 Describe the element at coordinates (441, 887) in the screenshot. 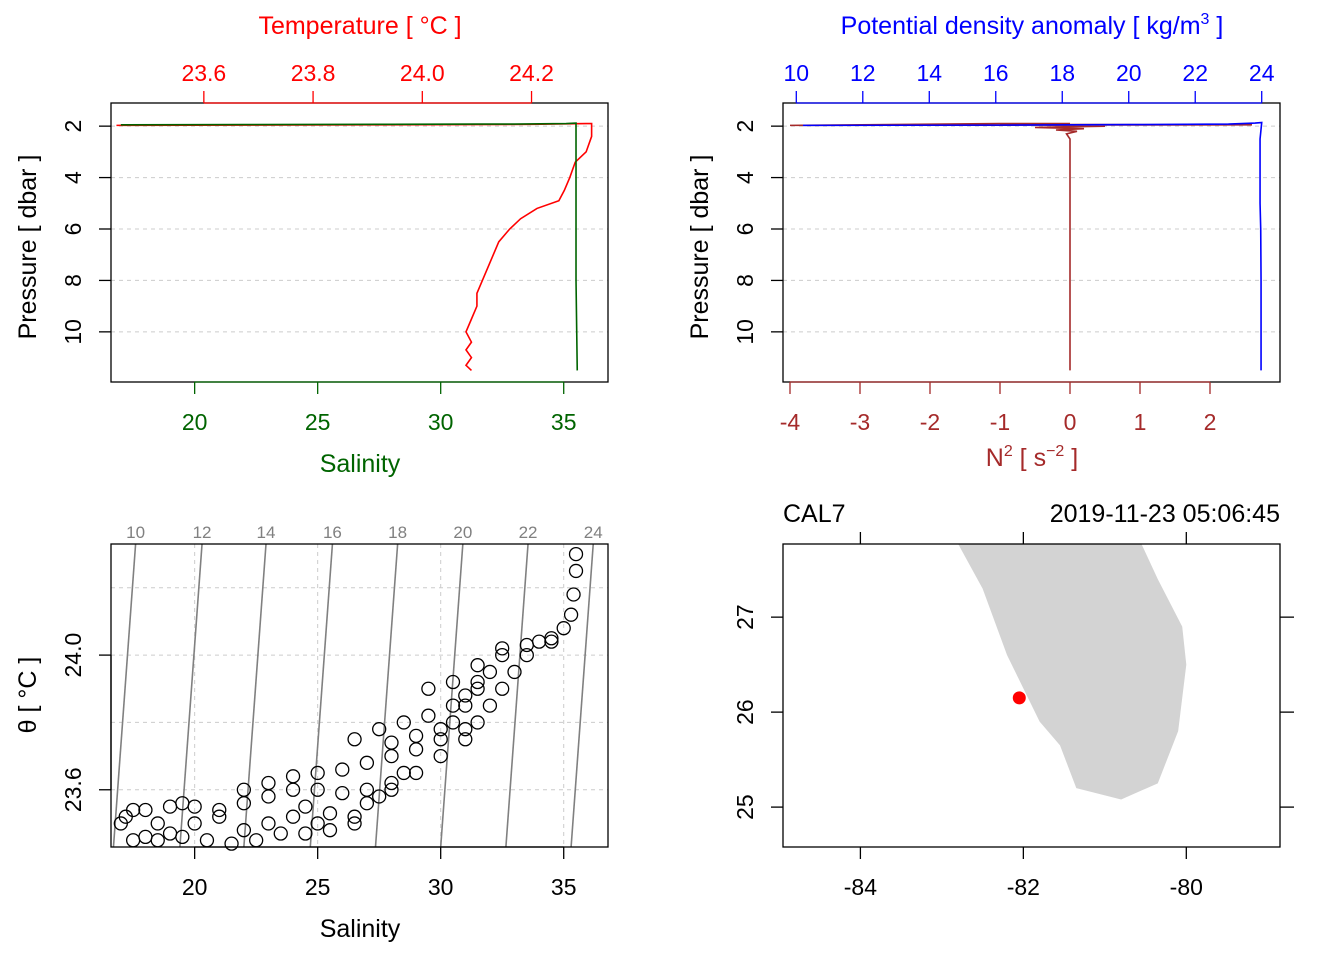

I see `p3-bottom-tick-label-2: 30` at that location.